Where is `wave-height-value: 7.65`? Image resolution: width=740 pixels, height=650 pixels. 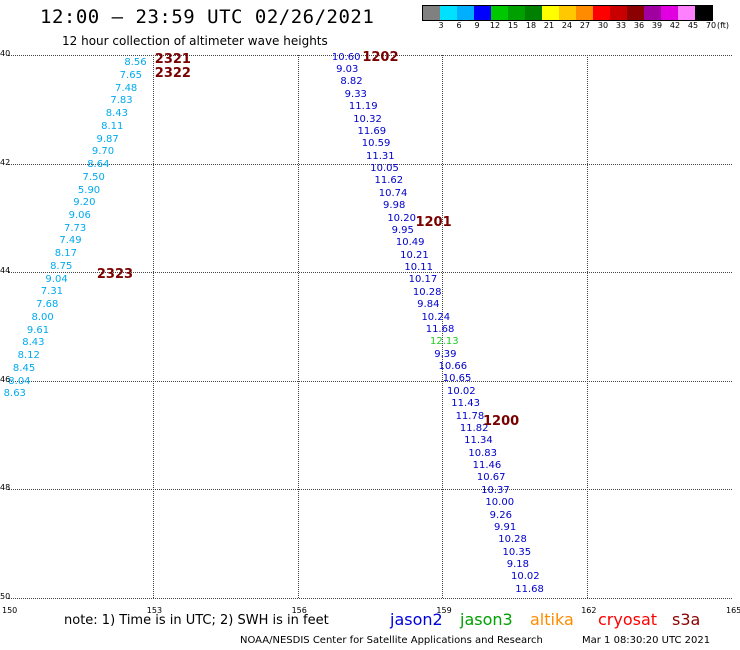
wave-height-value: 7.65 is located at coordinates (130, 75).